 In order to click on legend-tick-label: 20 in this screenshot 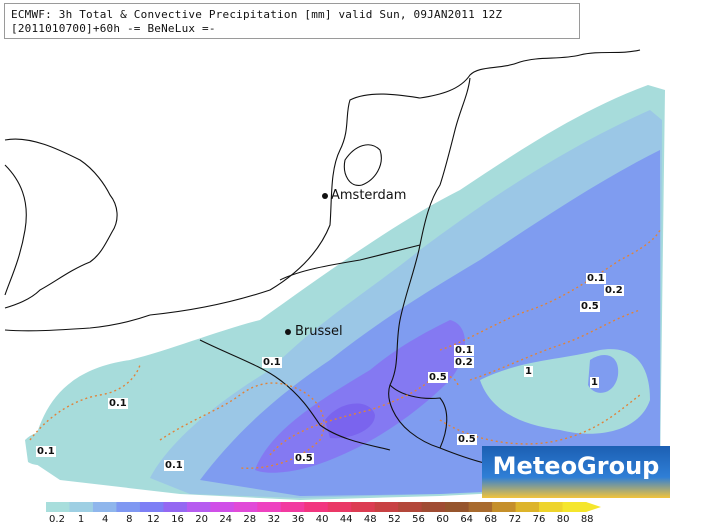, I will do `click(201, 519)`.